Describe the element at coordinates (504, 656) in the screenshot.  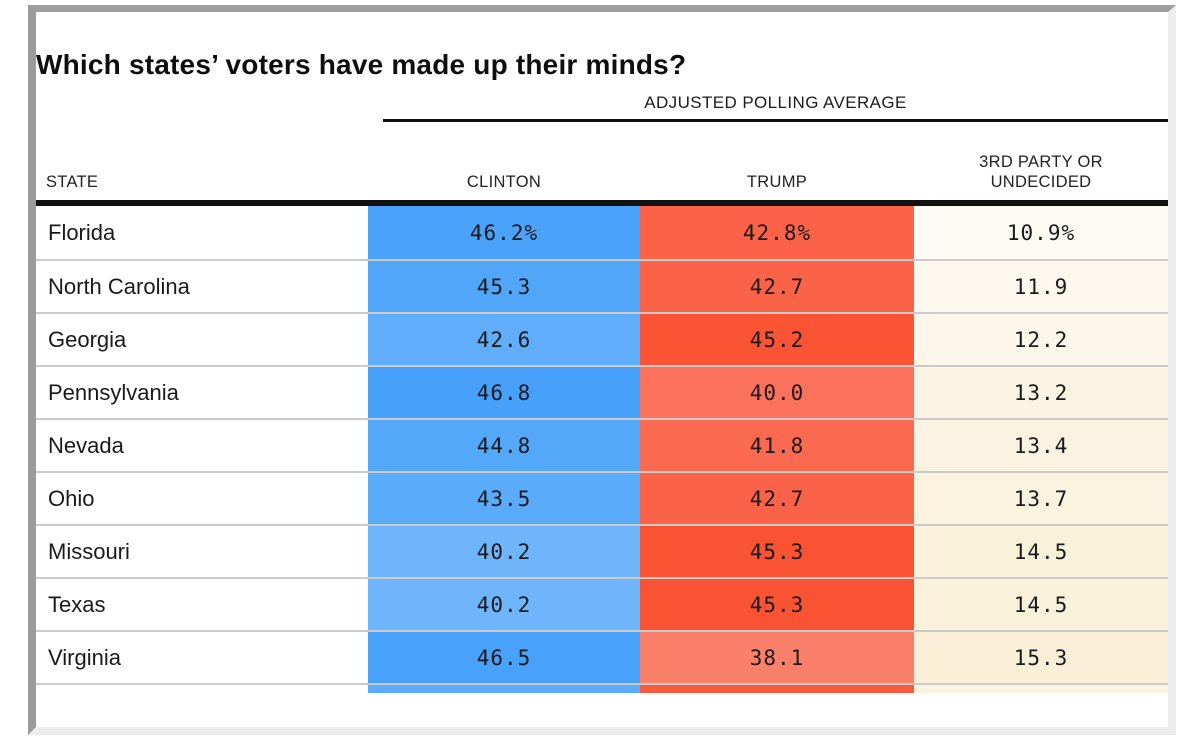
I see `clinton-cell: 46.5` at that location.